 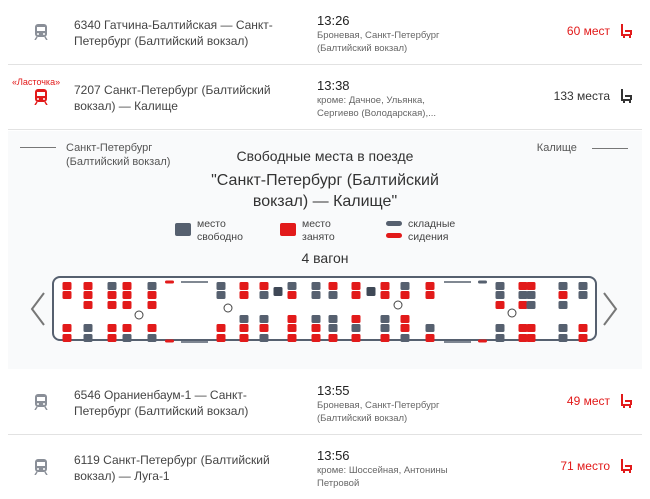 I want to click on car-outline, so click(x=324, y=308).